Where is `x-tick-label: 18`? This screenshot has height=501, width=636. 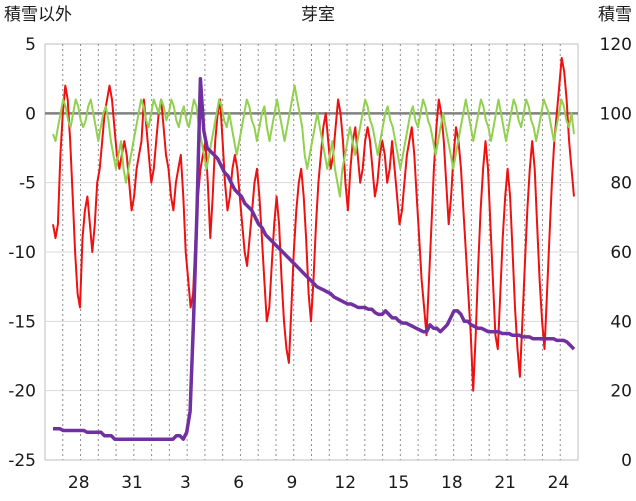 x-tick-label: 18 is located at coordinates (452, 483).